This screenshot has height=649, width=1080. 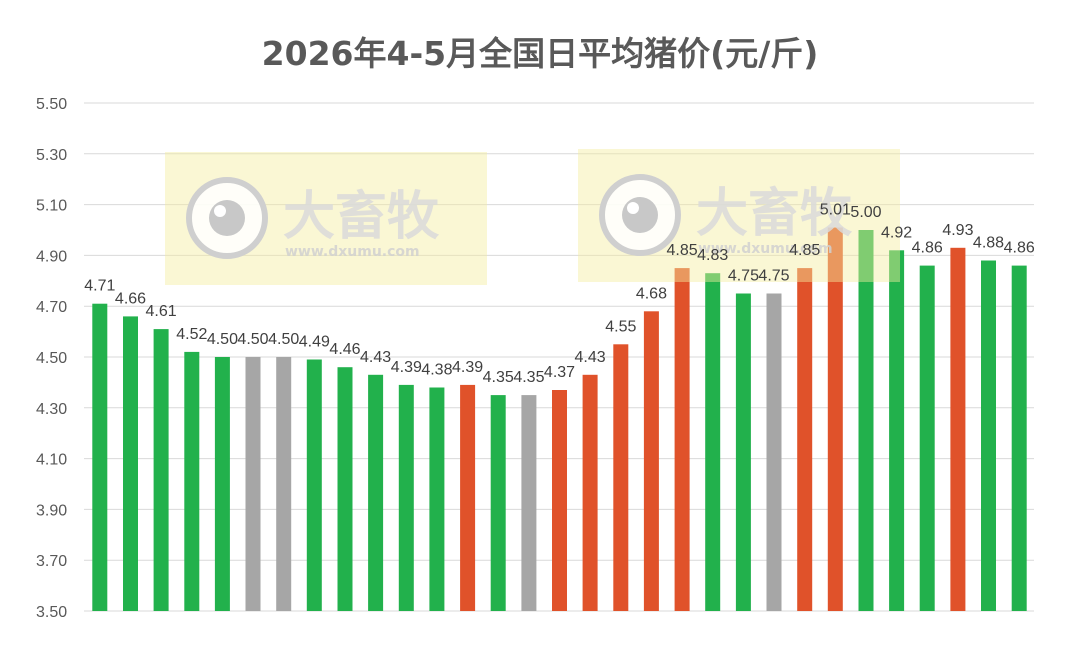 What do you see at coordinates (161, 311) in the screenshot?
I see `data-label: 4.61` at bounding box center [161, 311].